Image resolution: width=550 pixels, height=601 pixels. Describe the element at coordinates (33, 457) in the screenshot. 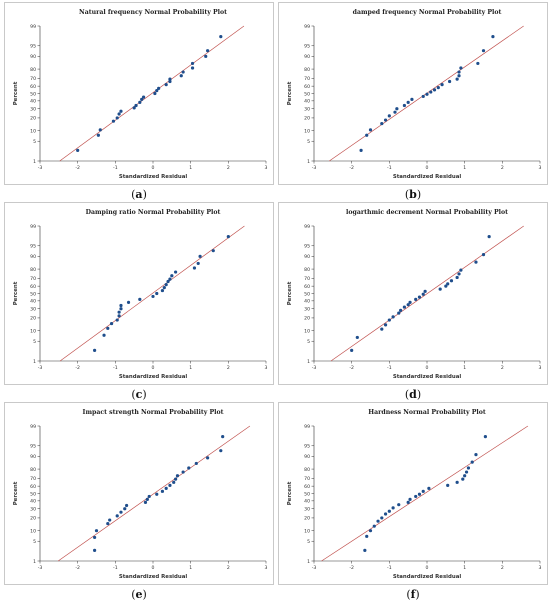

I see `y-tick-label: 90` at that location.